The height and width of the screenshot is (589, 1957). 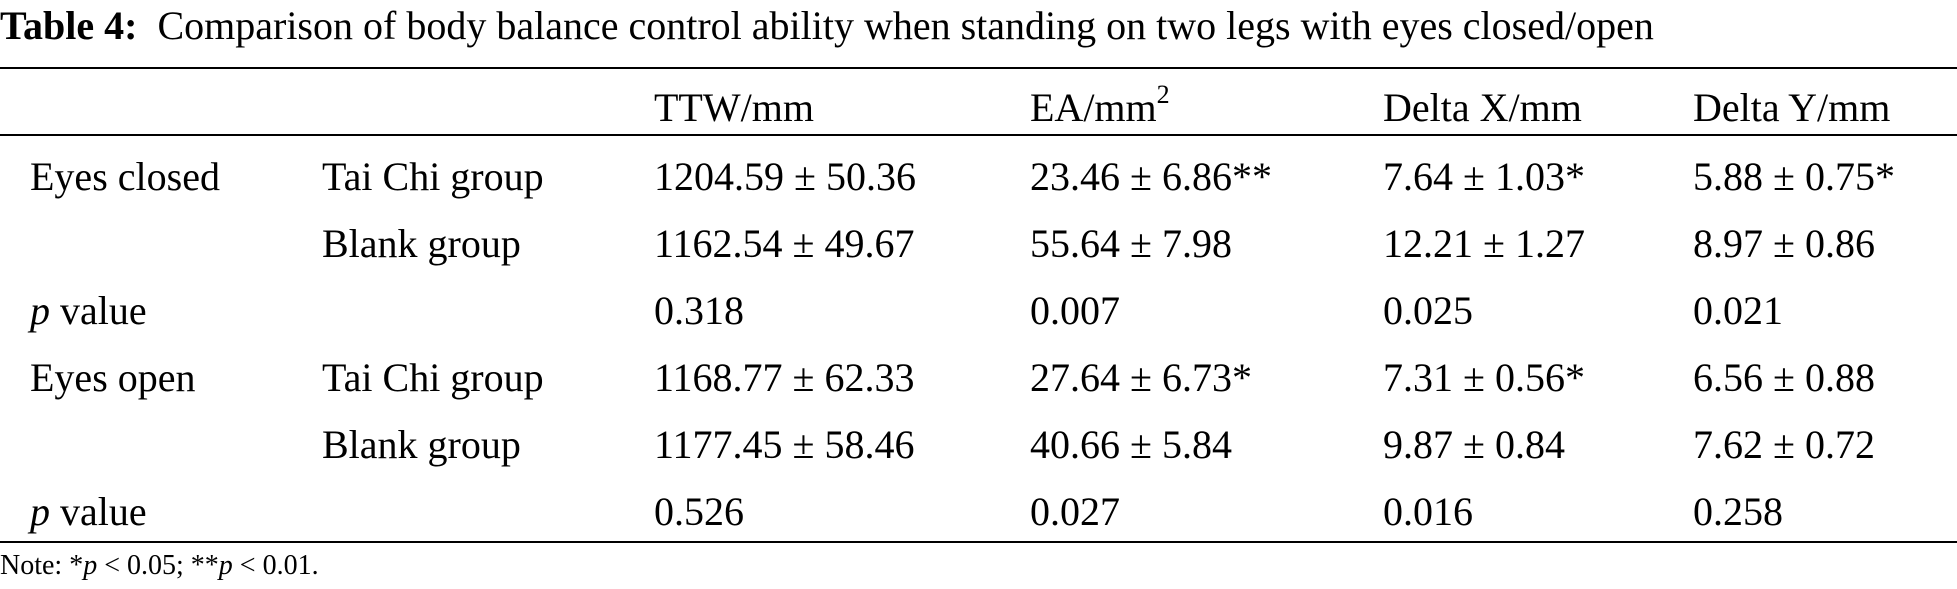 What do you see at coordinates (1428, 511) in the screenshot?
I see `cell-delta-x: 0.016` at bounding box center [1428, 511].